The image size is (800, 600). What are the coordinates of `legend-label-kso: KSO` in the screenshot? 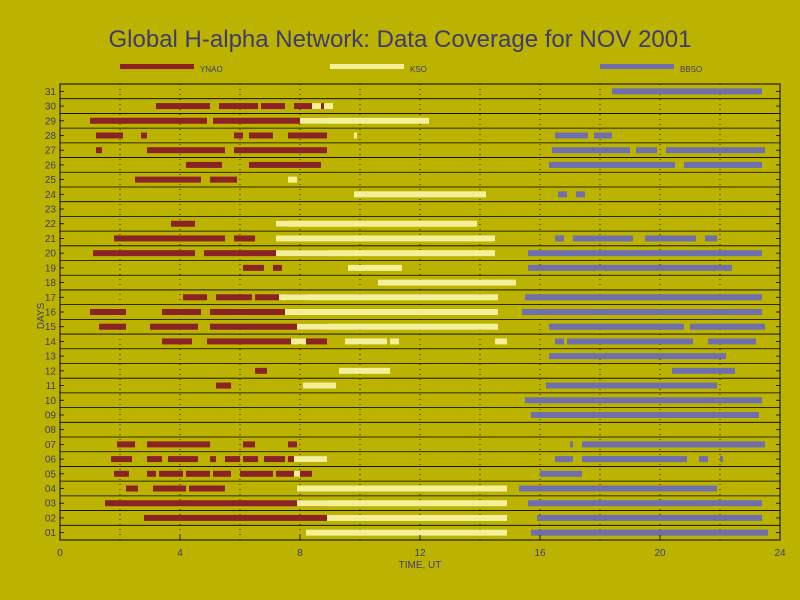 It's located at (418, 69).